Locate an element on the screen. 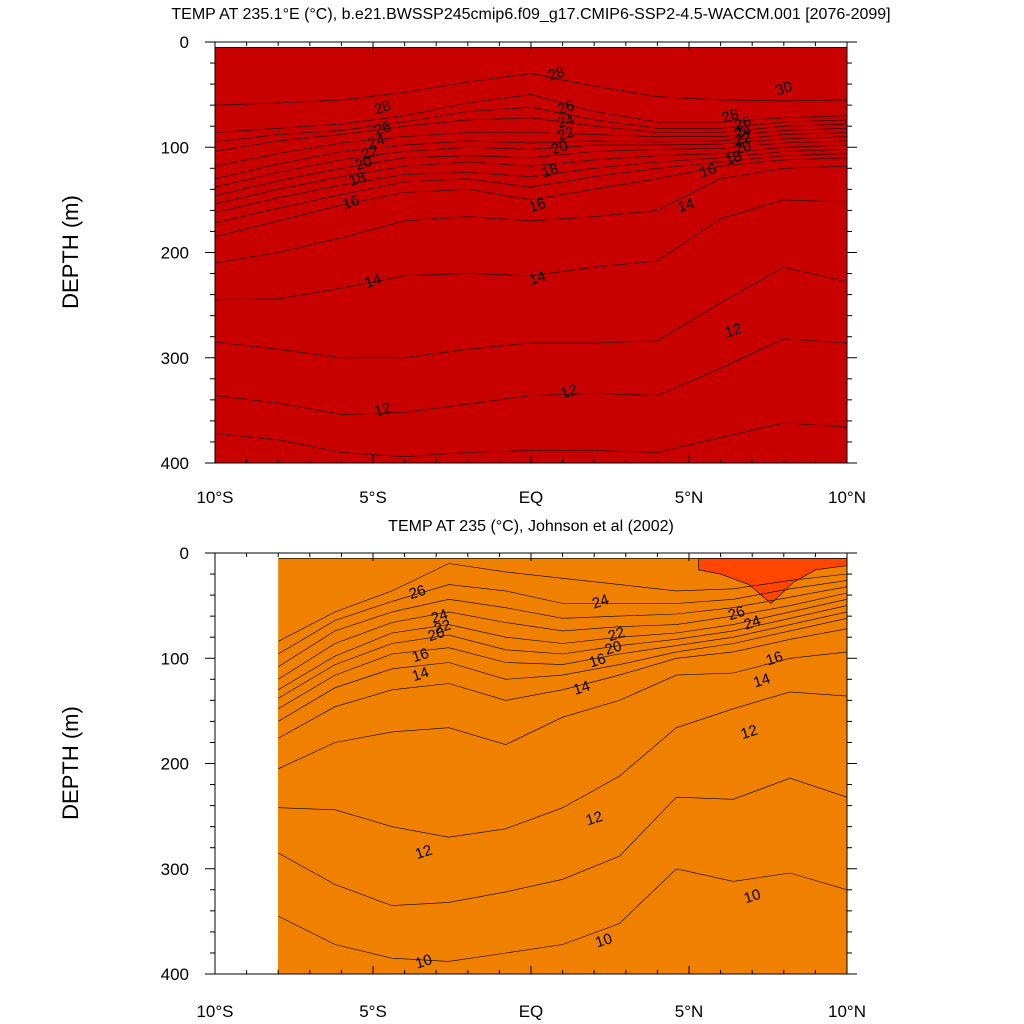 The height and width of the screenshot is (1024, 1024). x-tick-label: 10°N is located at coordinates (847, 1011).